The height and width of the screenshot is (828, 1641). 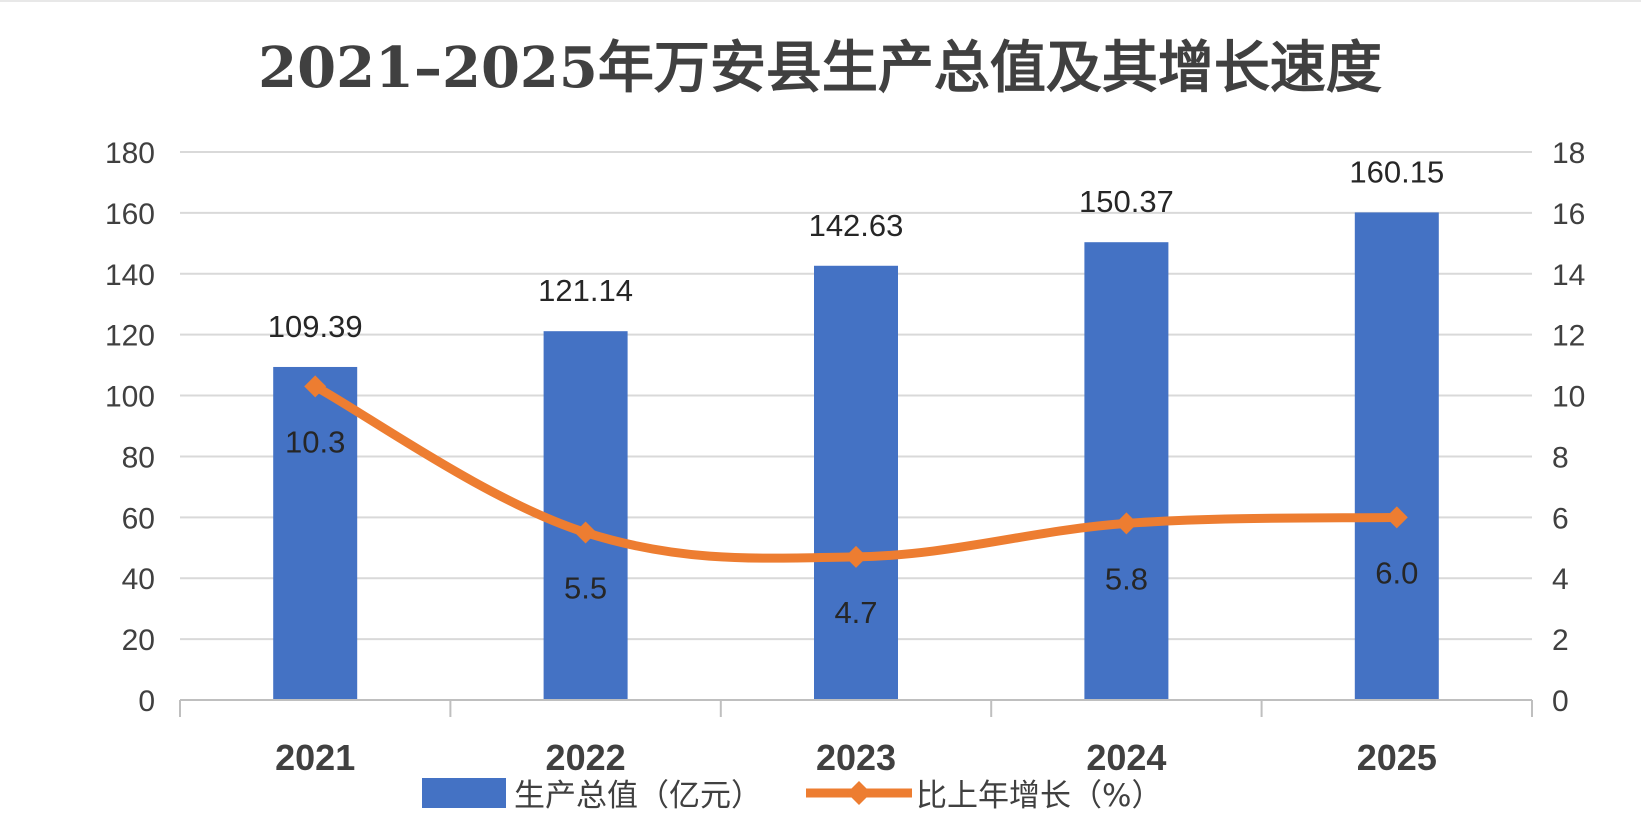 I want to click on right-axis-tick-label: 0, so click(x=1560, y=701).